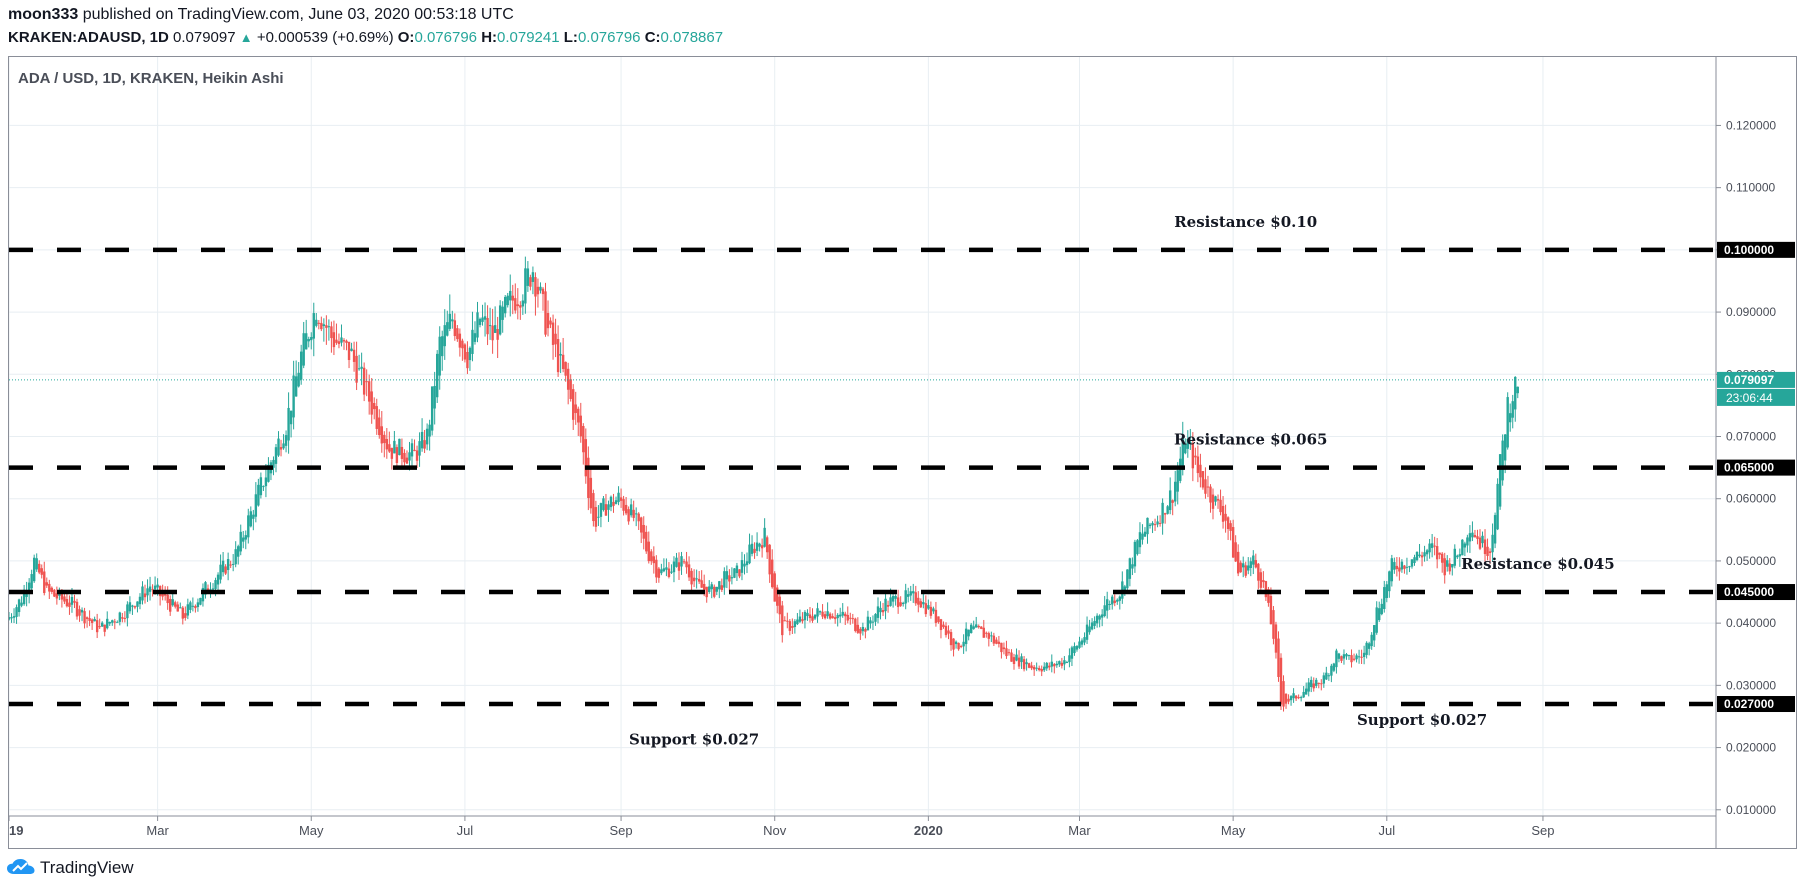  I want to click on time-tick-label: Sep, so click(621, 830).